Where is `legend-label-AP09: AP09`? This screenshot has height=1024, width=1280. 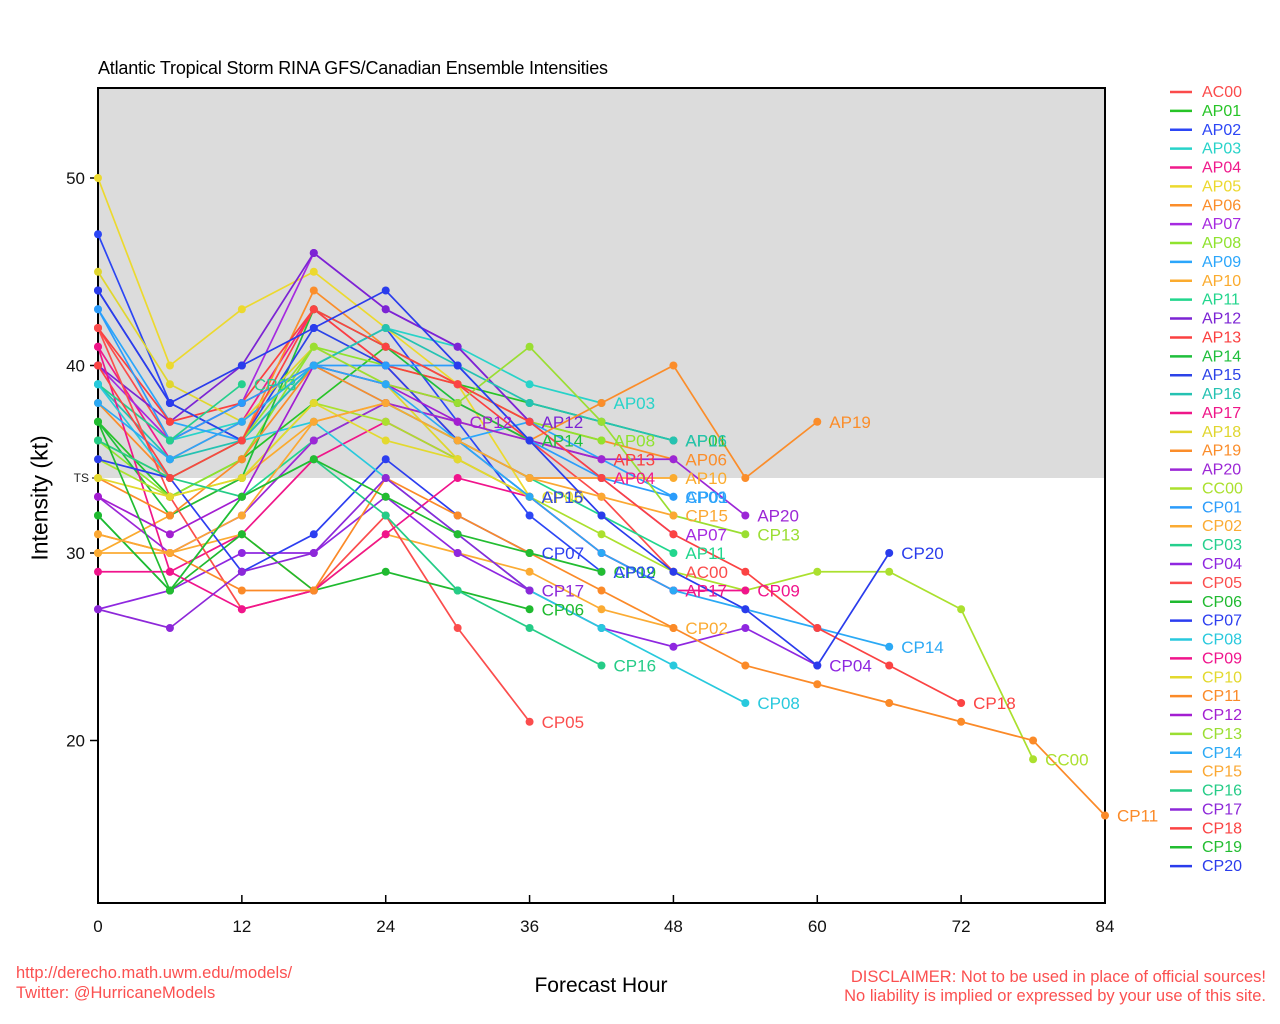 legend-label-AP09: AP09 is located at coordinates (1221, 262).